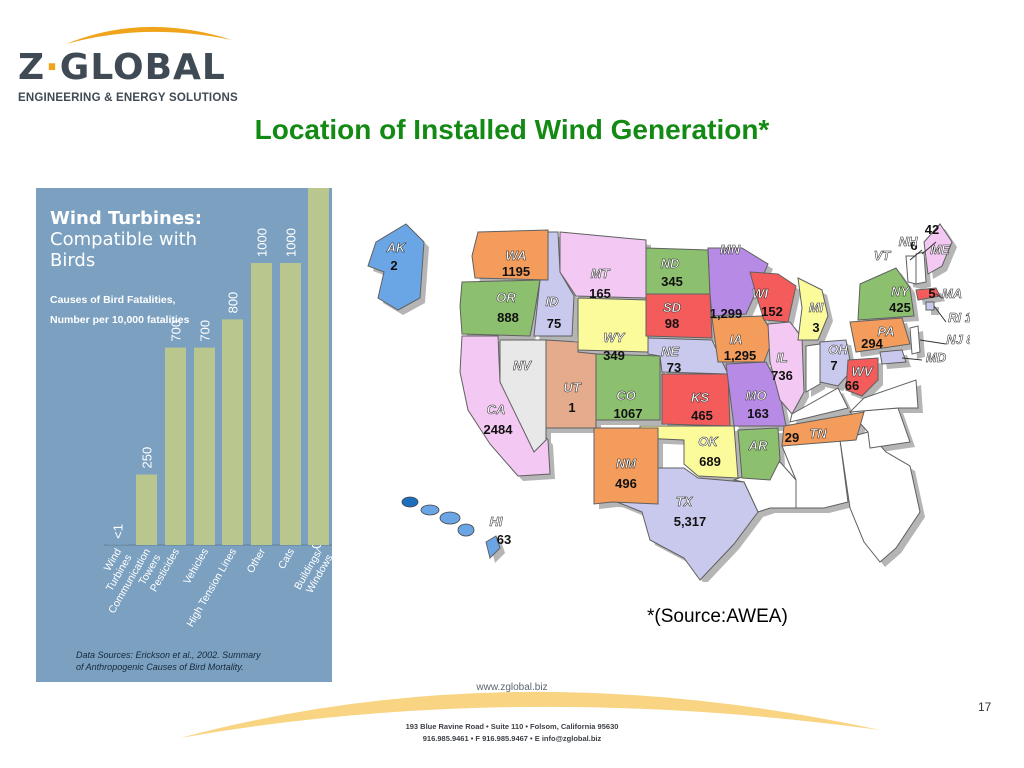 Image resolution: width=1024 pixels, height=768 pixels. I want to click on panel-title-line-2: Compatible with, so click(124, 239).